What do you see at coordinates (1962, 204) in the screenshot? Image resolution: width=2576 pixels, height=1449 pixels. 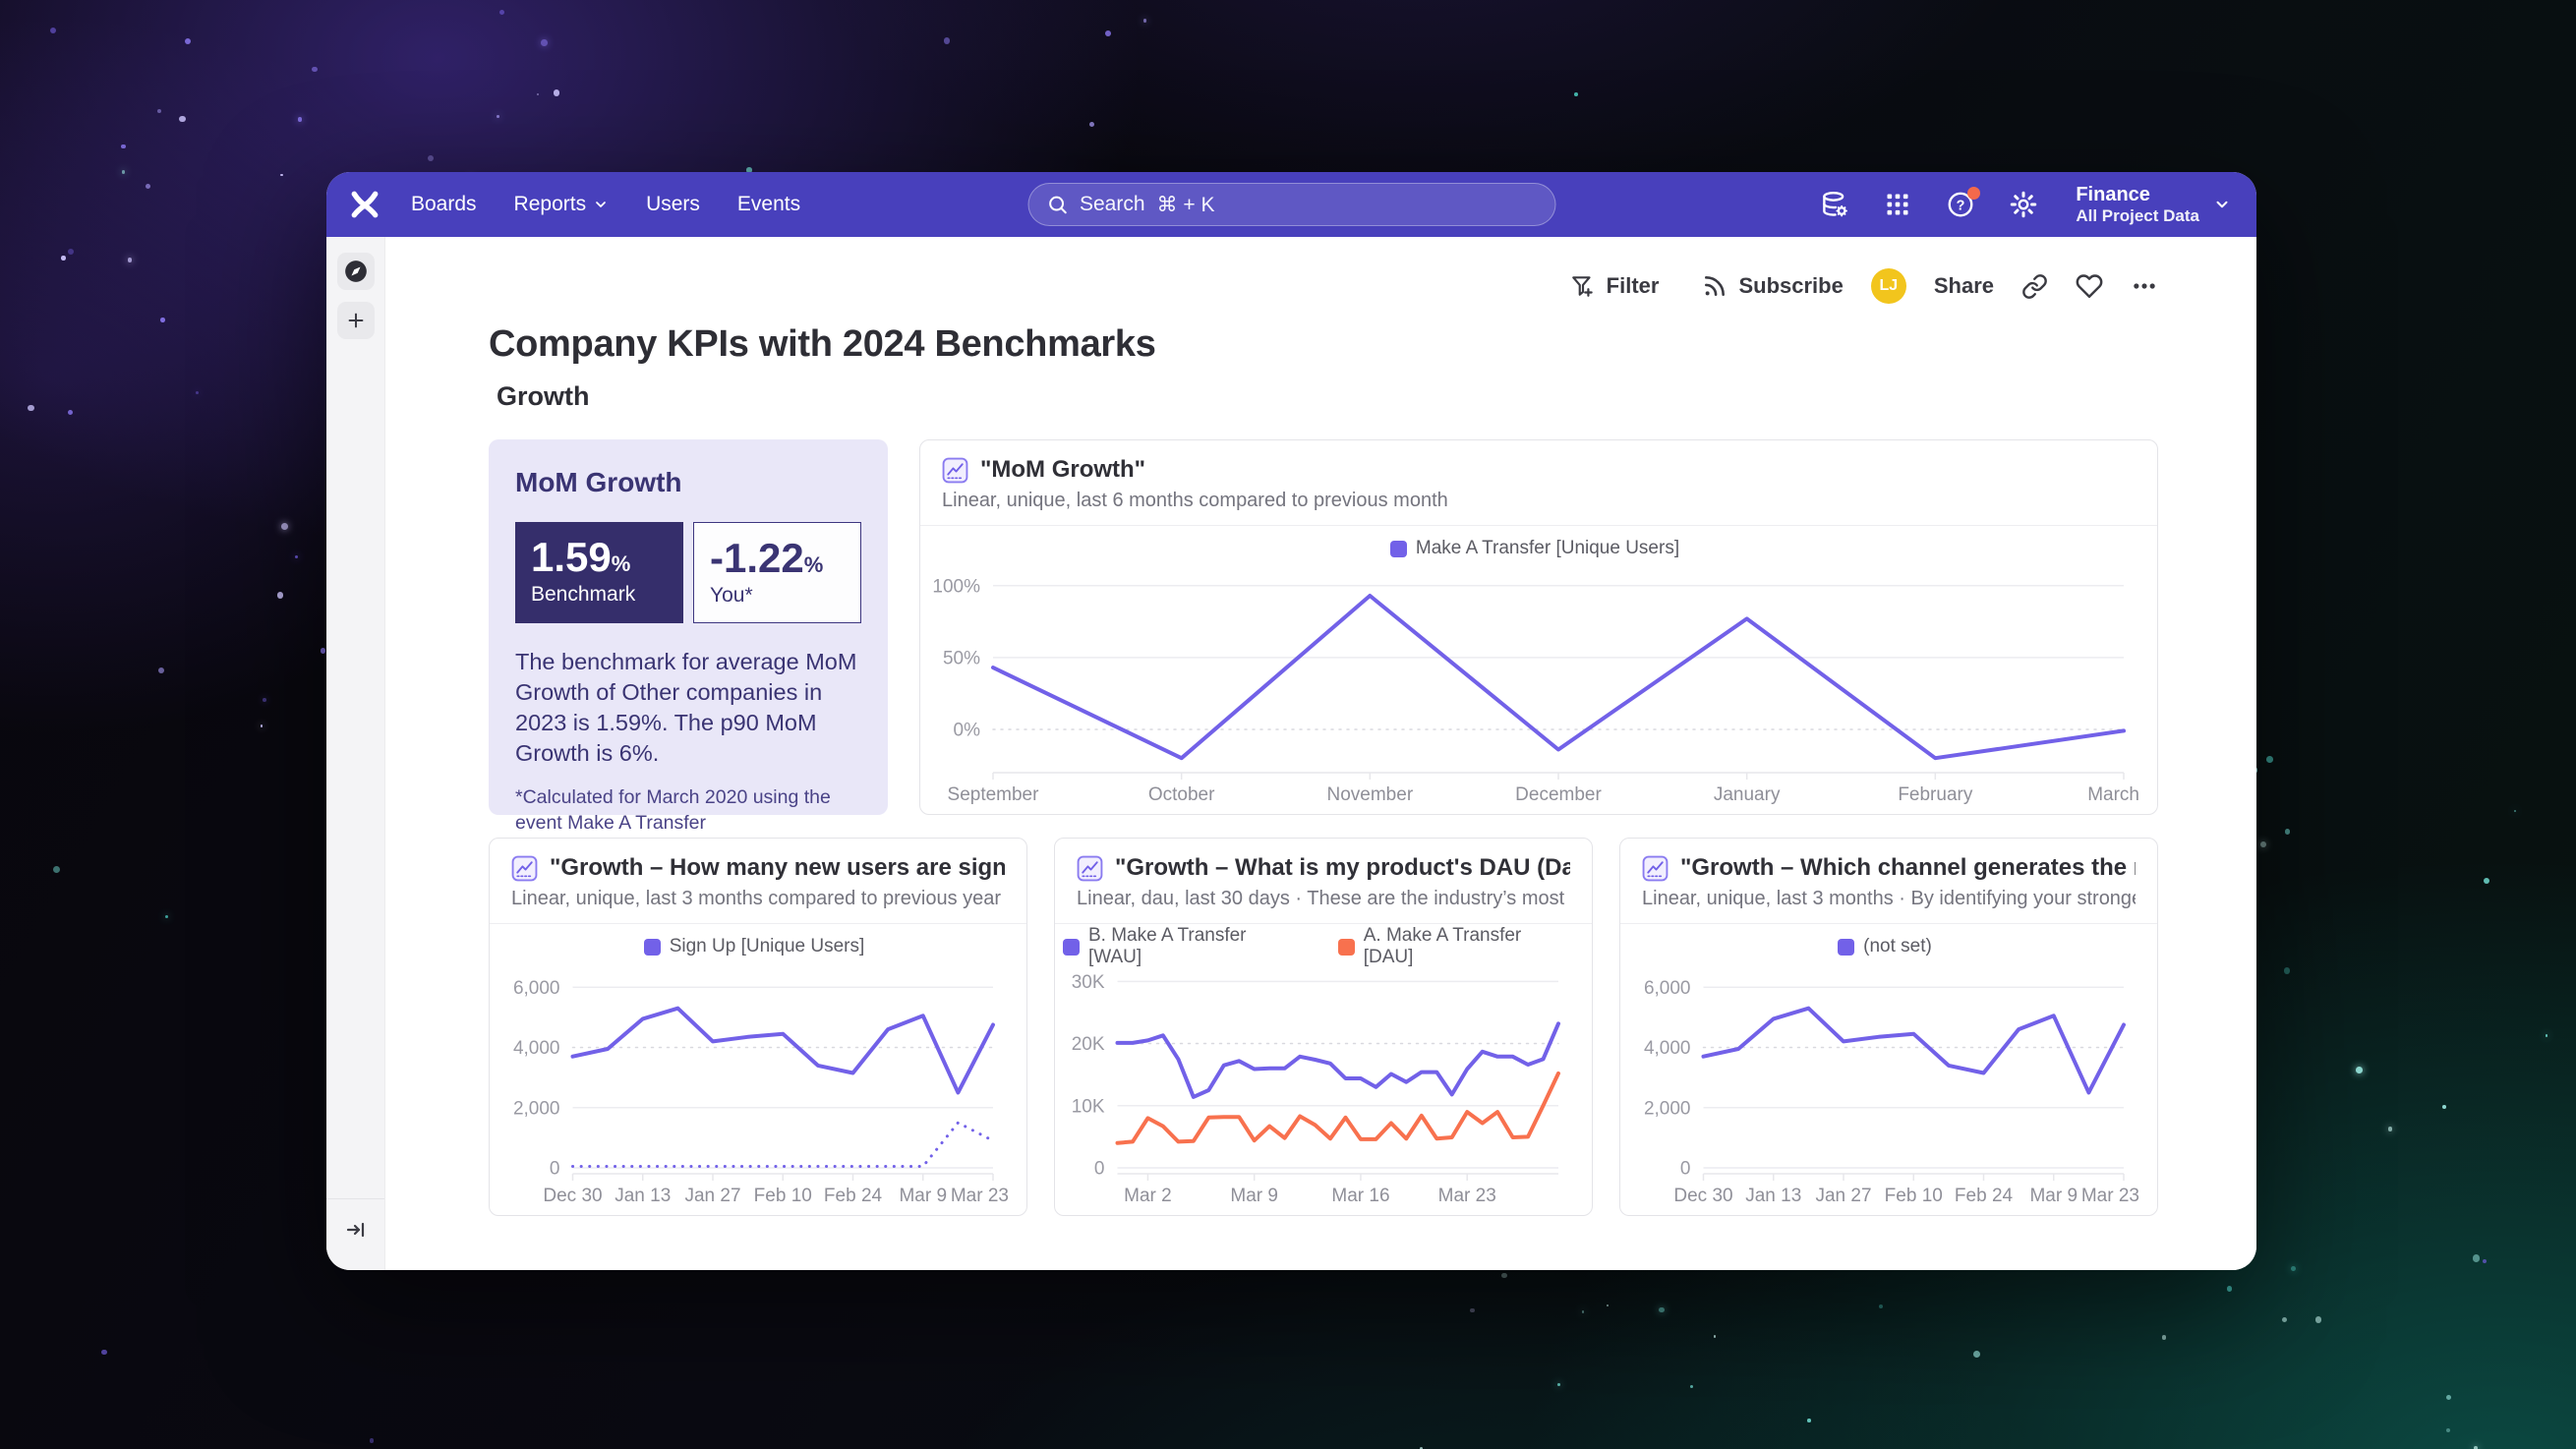 I see `help-icon: ?` at bounding box center [1962, 204].